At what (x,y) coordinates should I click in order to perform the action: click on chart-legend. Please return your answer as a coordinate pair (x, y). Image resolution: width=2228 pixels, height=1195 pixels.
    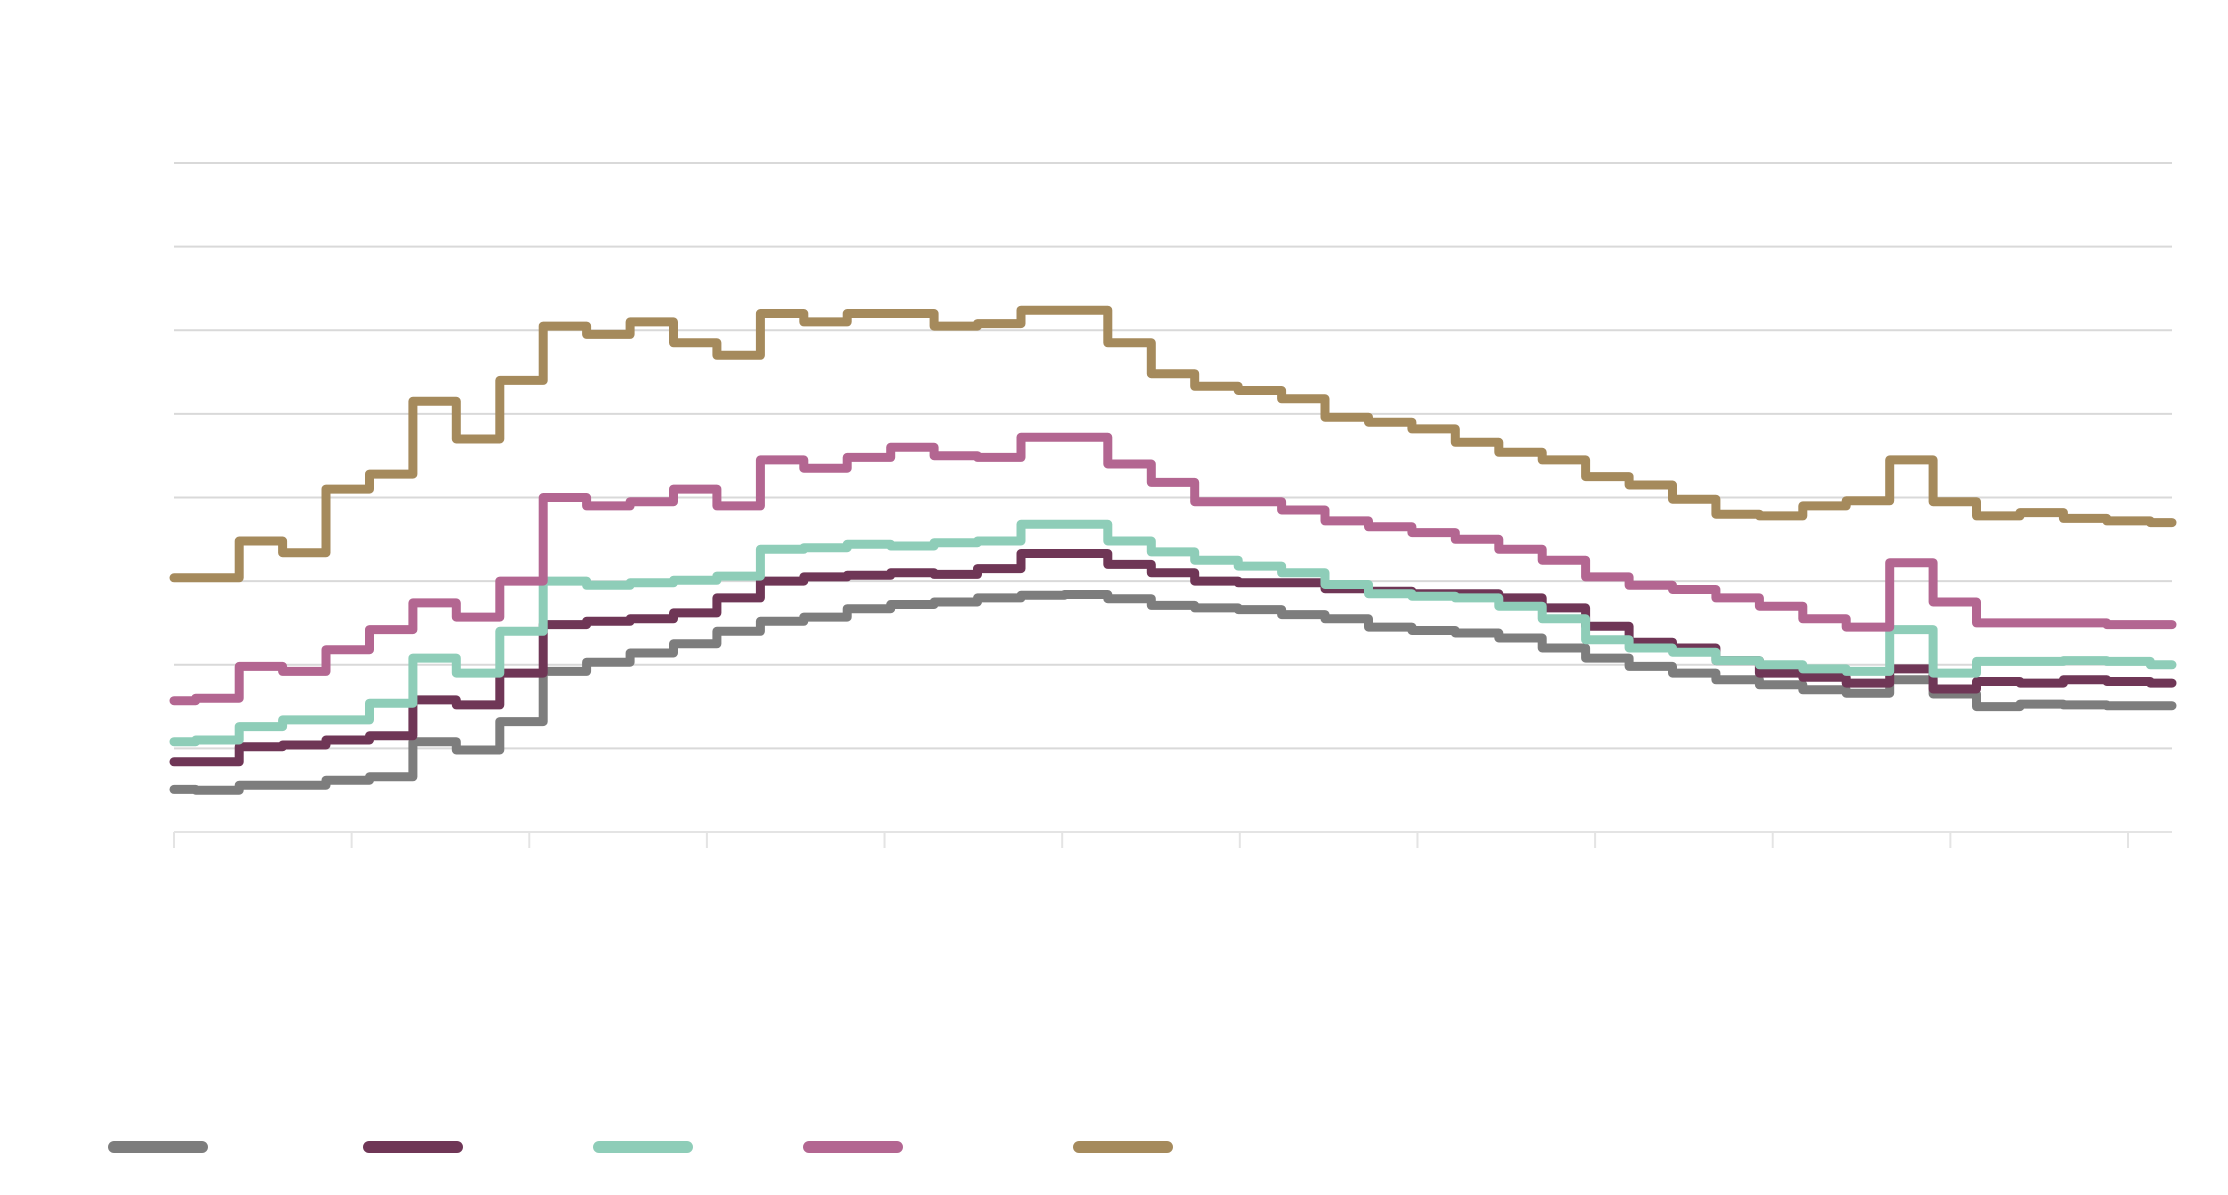
    Looking at the image, I should click on (645, 1147).